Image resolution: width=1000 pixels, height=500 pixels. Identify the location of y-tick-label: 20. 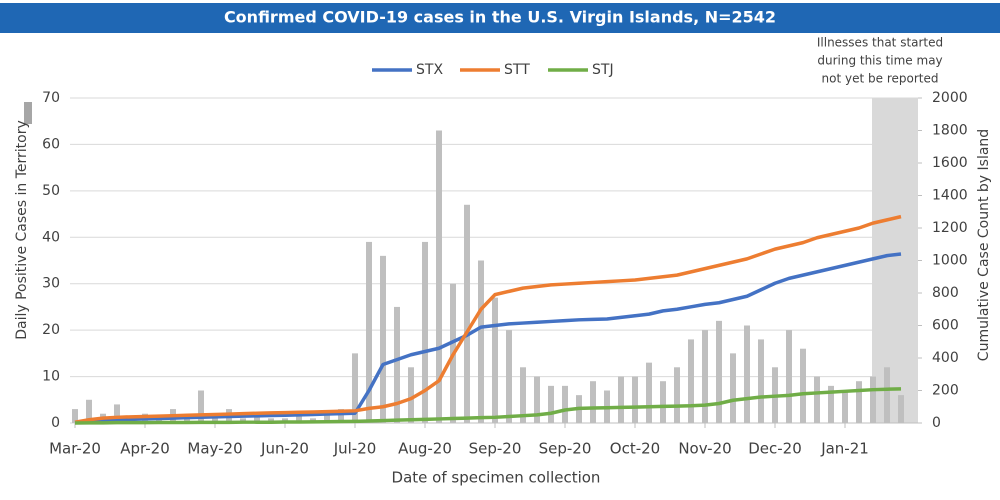
(51, 330).